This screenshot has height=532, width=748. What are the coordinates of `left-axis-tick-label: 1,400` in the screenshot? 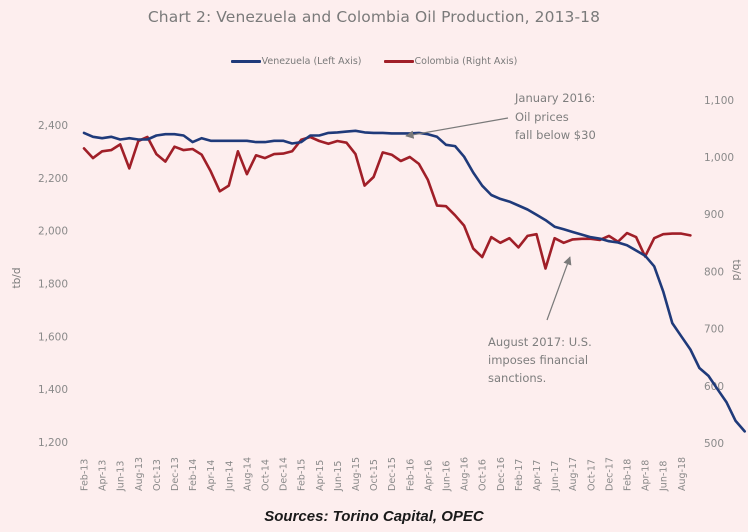 It's located at (53, 390).